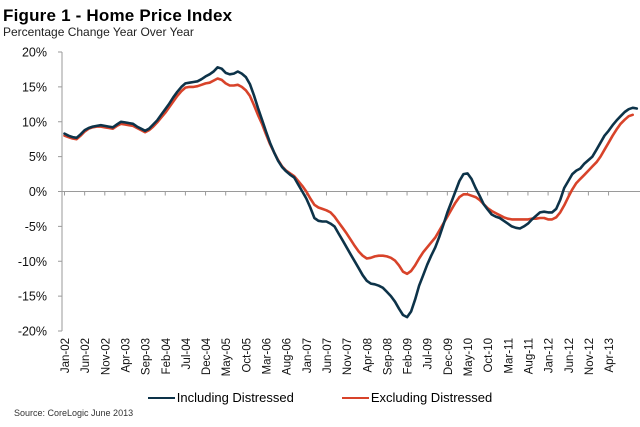 The width and height of the screenshot is (640, 427). What do you see at coordinates (38, 157) in the screenshot?
I see `y-tick-label: 5%` at bounding box center [38, 157].